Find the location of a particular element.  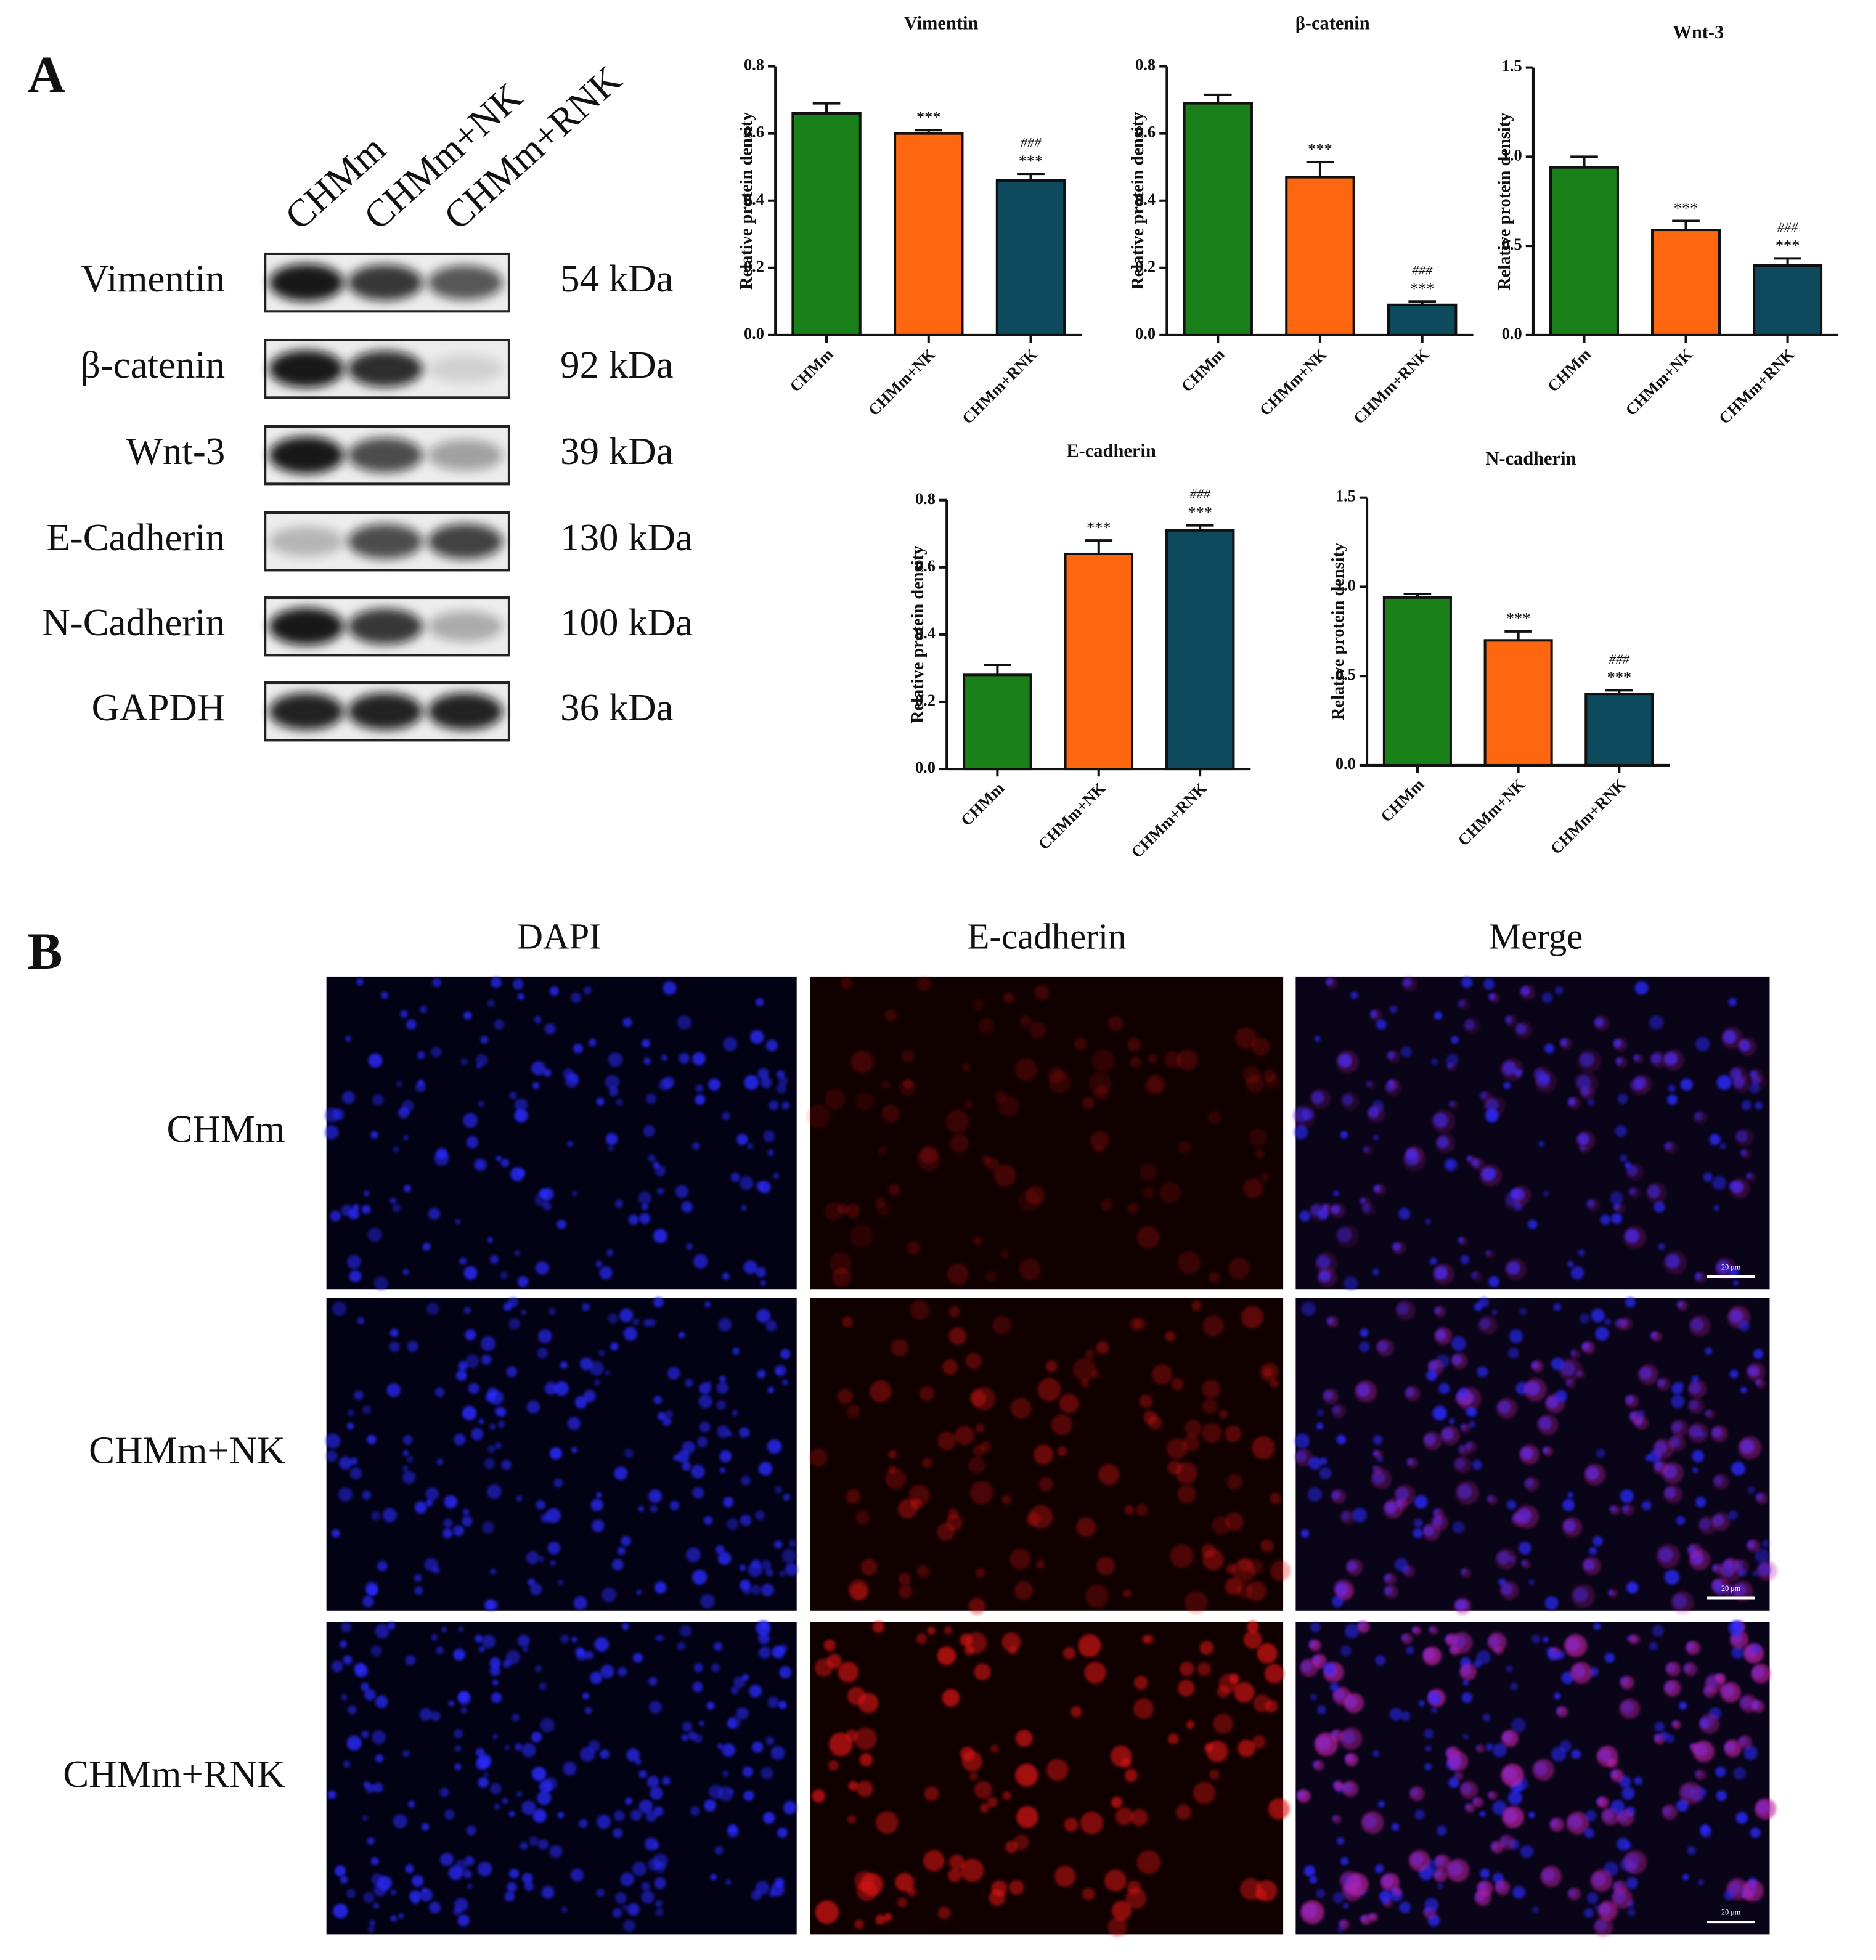

bar is located at coordinates (1218, 219).